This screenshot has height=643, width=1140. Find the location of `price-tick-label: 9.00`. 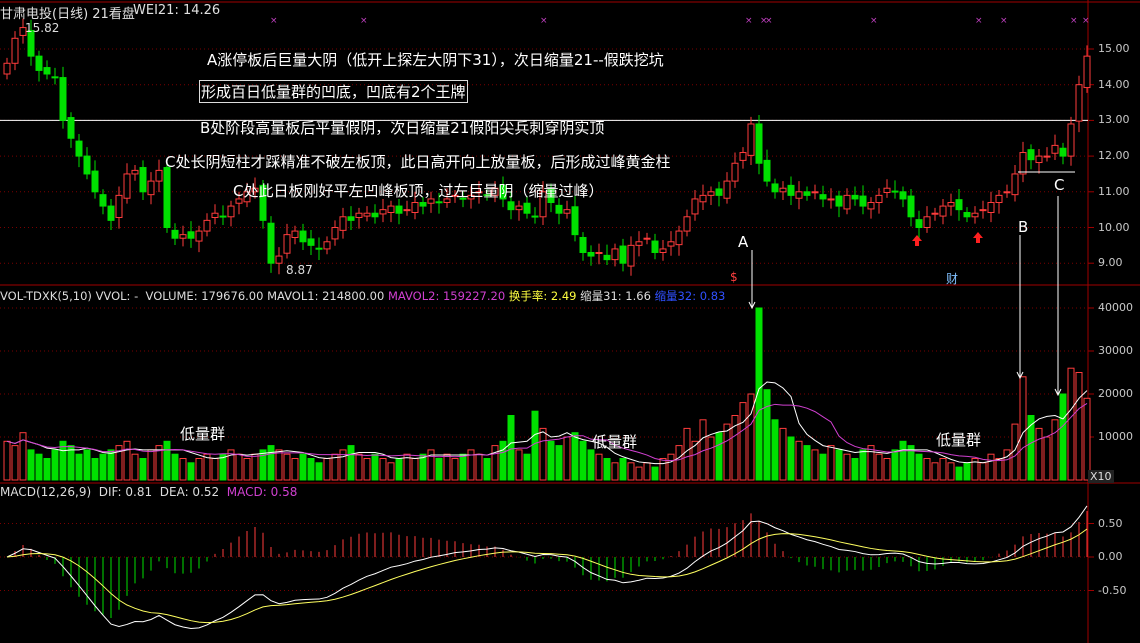

price-tick-label: 9.00 is located at coordinates (1110, 263).